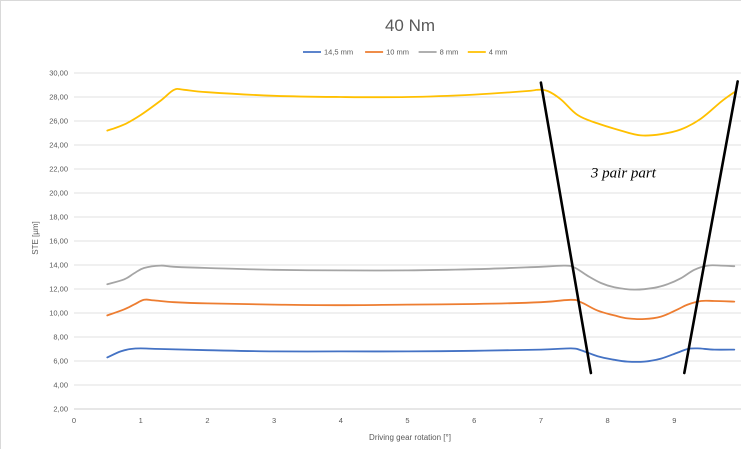 The height and width of the screenshot is (449, 741). What do you see at coordinates (674, 420) in the screenshot?
I see `x-tick-label: 9` at bounding box center [674, 420].